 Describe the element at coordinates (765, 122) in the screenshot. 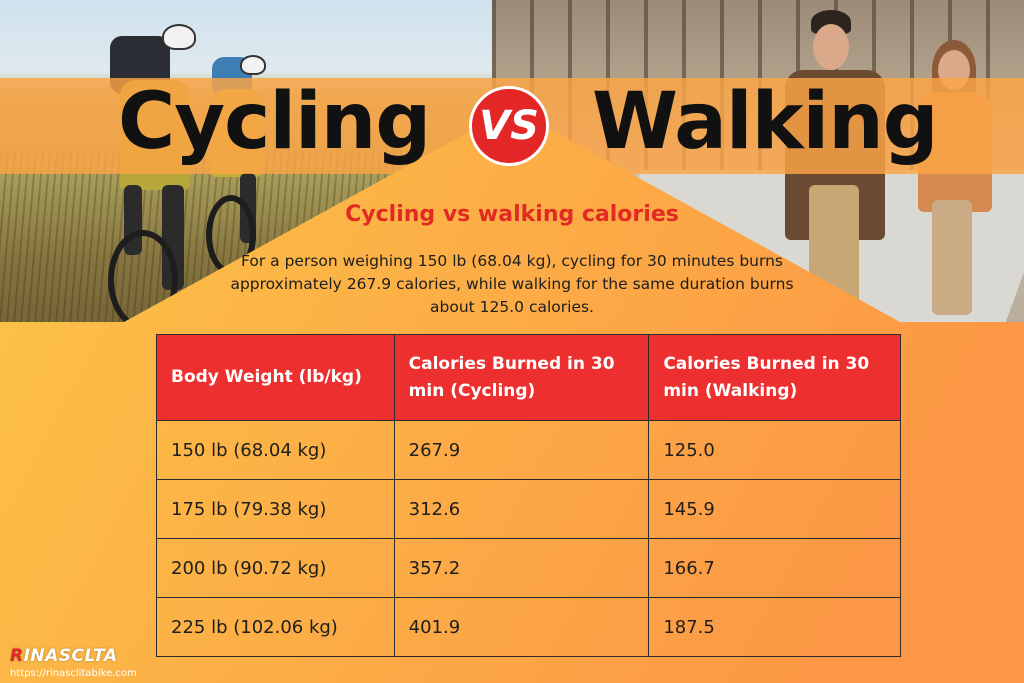

I see `title-walking: Walking` at that location.